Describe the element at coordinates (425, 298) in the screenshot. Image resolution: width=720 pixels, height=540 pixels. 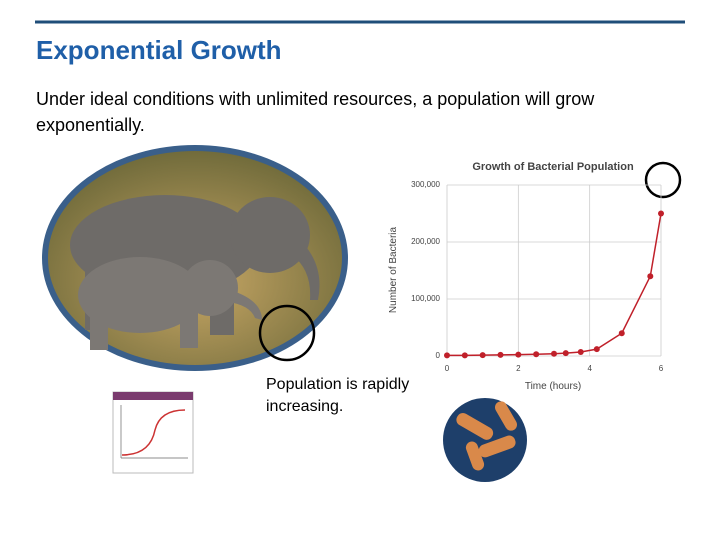
I see `y-tick-label: 100,000` at that location.